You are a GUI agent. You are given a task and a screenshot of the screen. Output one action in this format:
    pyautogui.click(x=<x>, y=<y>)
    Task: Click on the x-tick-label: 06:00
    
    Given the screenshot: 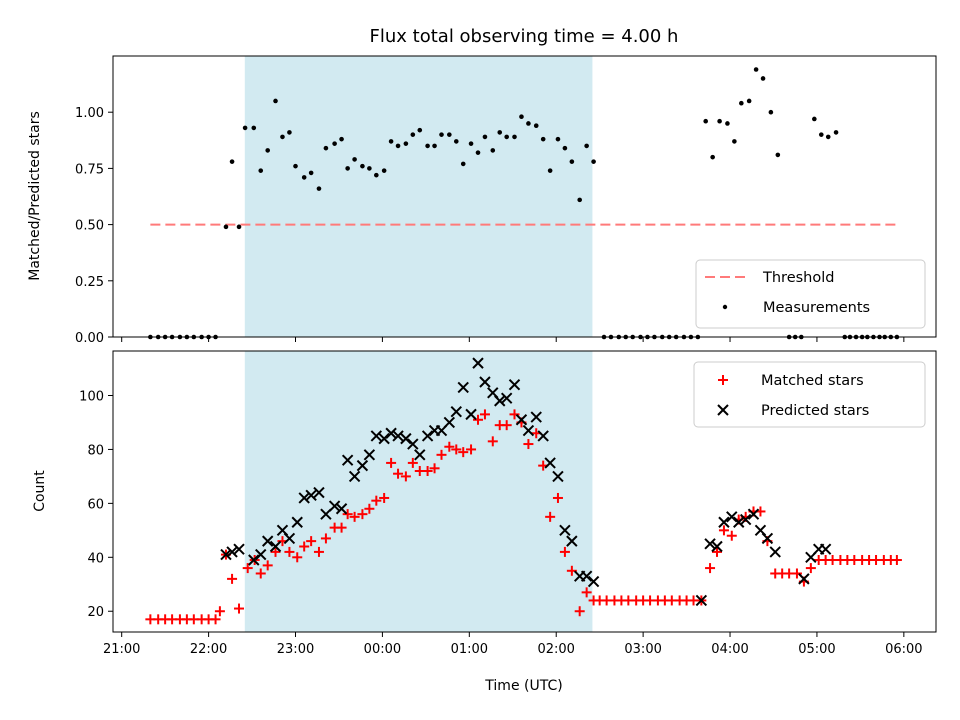 What is the action you would take?
    pyautogui.click(x=903, y=649)
    